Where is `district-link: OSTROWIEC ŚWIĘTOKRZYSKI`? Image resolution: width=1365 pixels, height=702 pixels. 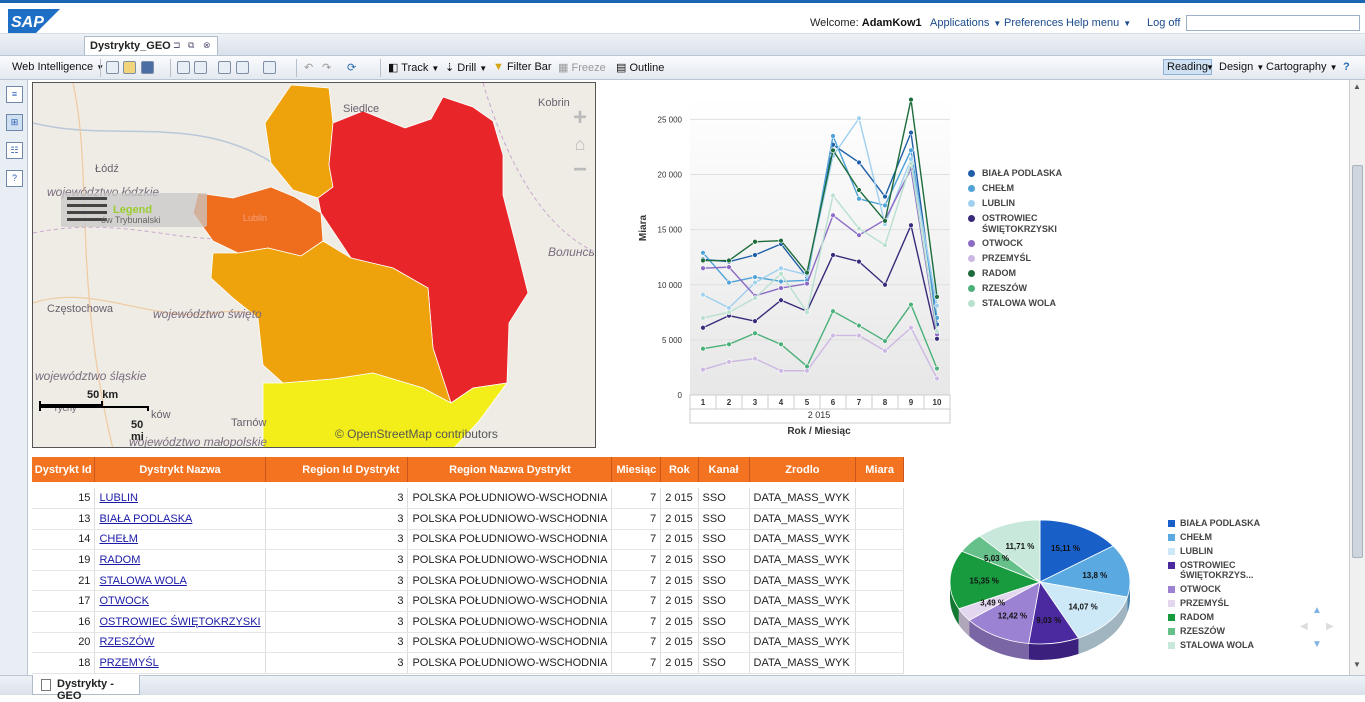 district-link: OSTROWIEC ŚWIĘTOKRZYSKI is located at coordinates (180, 621).